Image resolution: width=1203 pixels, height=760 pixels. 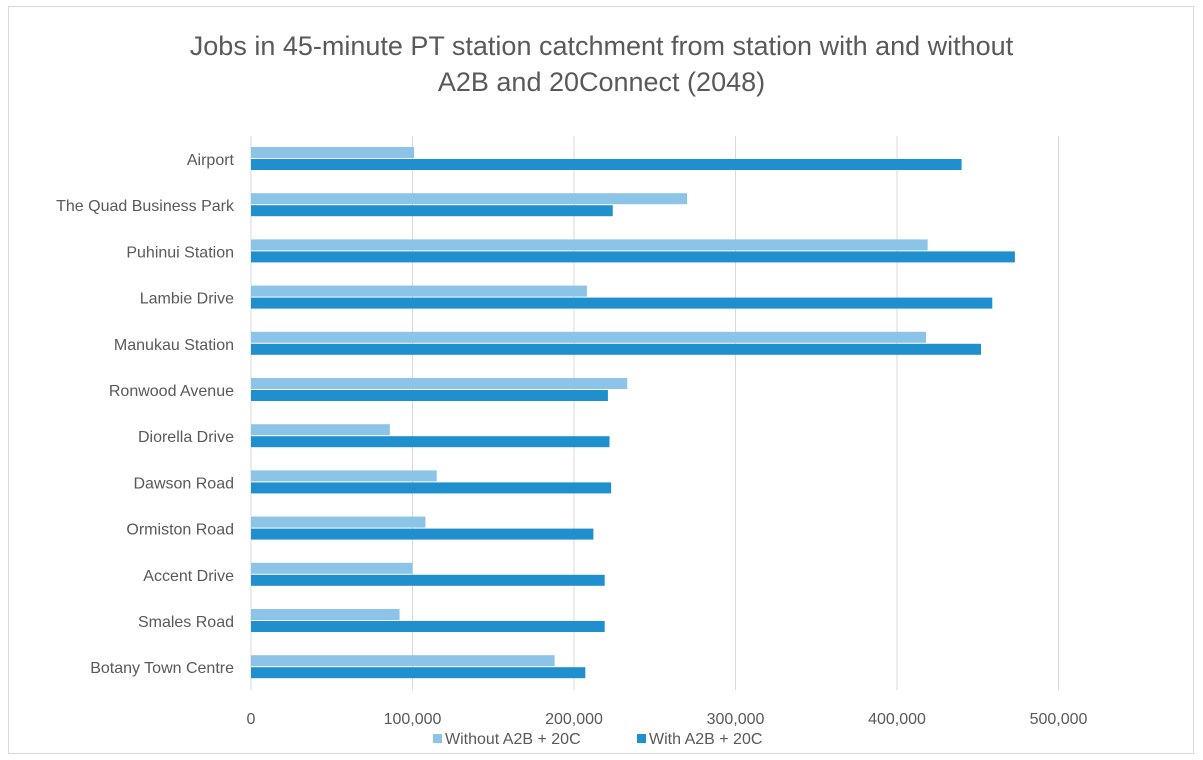 What do you see at coordinates (705, 739) in the screenshot?
I see `legend-label: With A2B + 20C` at bounding box center [705, 739].